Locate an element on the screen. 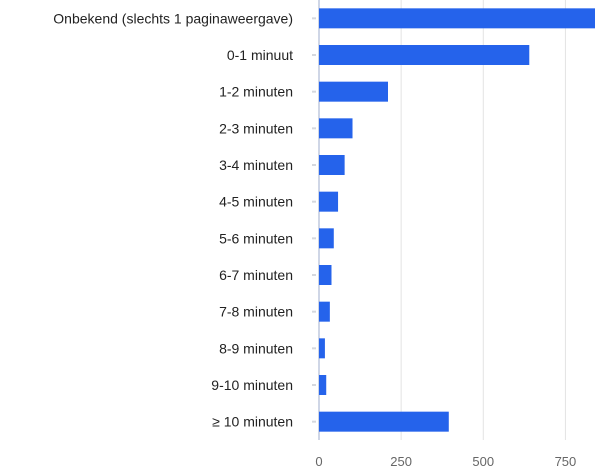 The height and width of the screenshot is (469, 595). category-label: ≥ 10 minuten is located at coordinates (252, 422).